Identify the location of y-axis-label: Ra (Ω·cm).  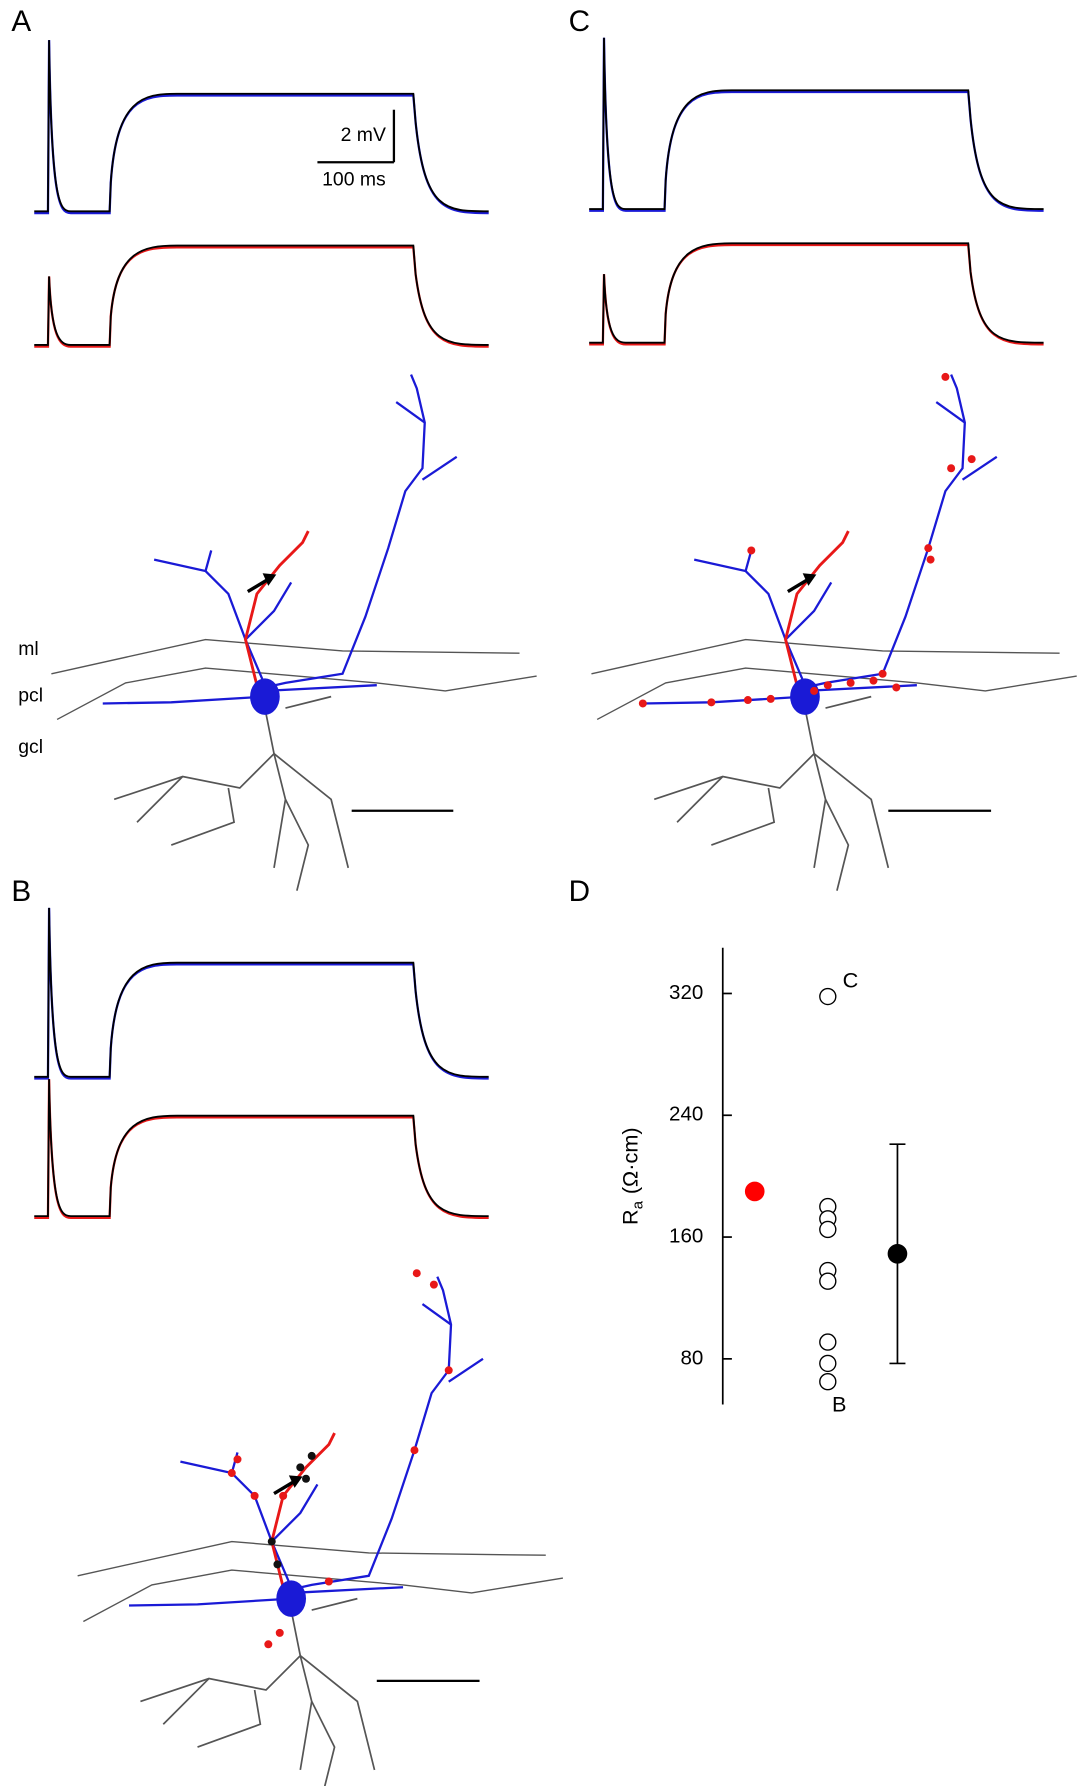
(631, 1176).